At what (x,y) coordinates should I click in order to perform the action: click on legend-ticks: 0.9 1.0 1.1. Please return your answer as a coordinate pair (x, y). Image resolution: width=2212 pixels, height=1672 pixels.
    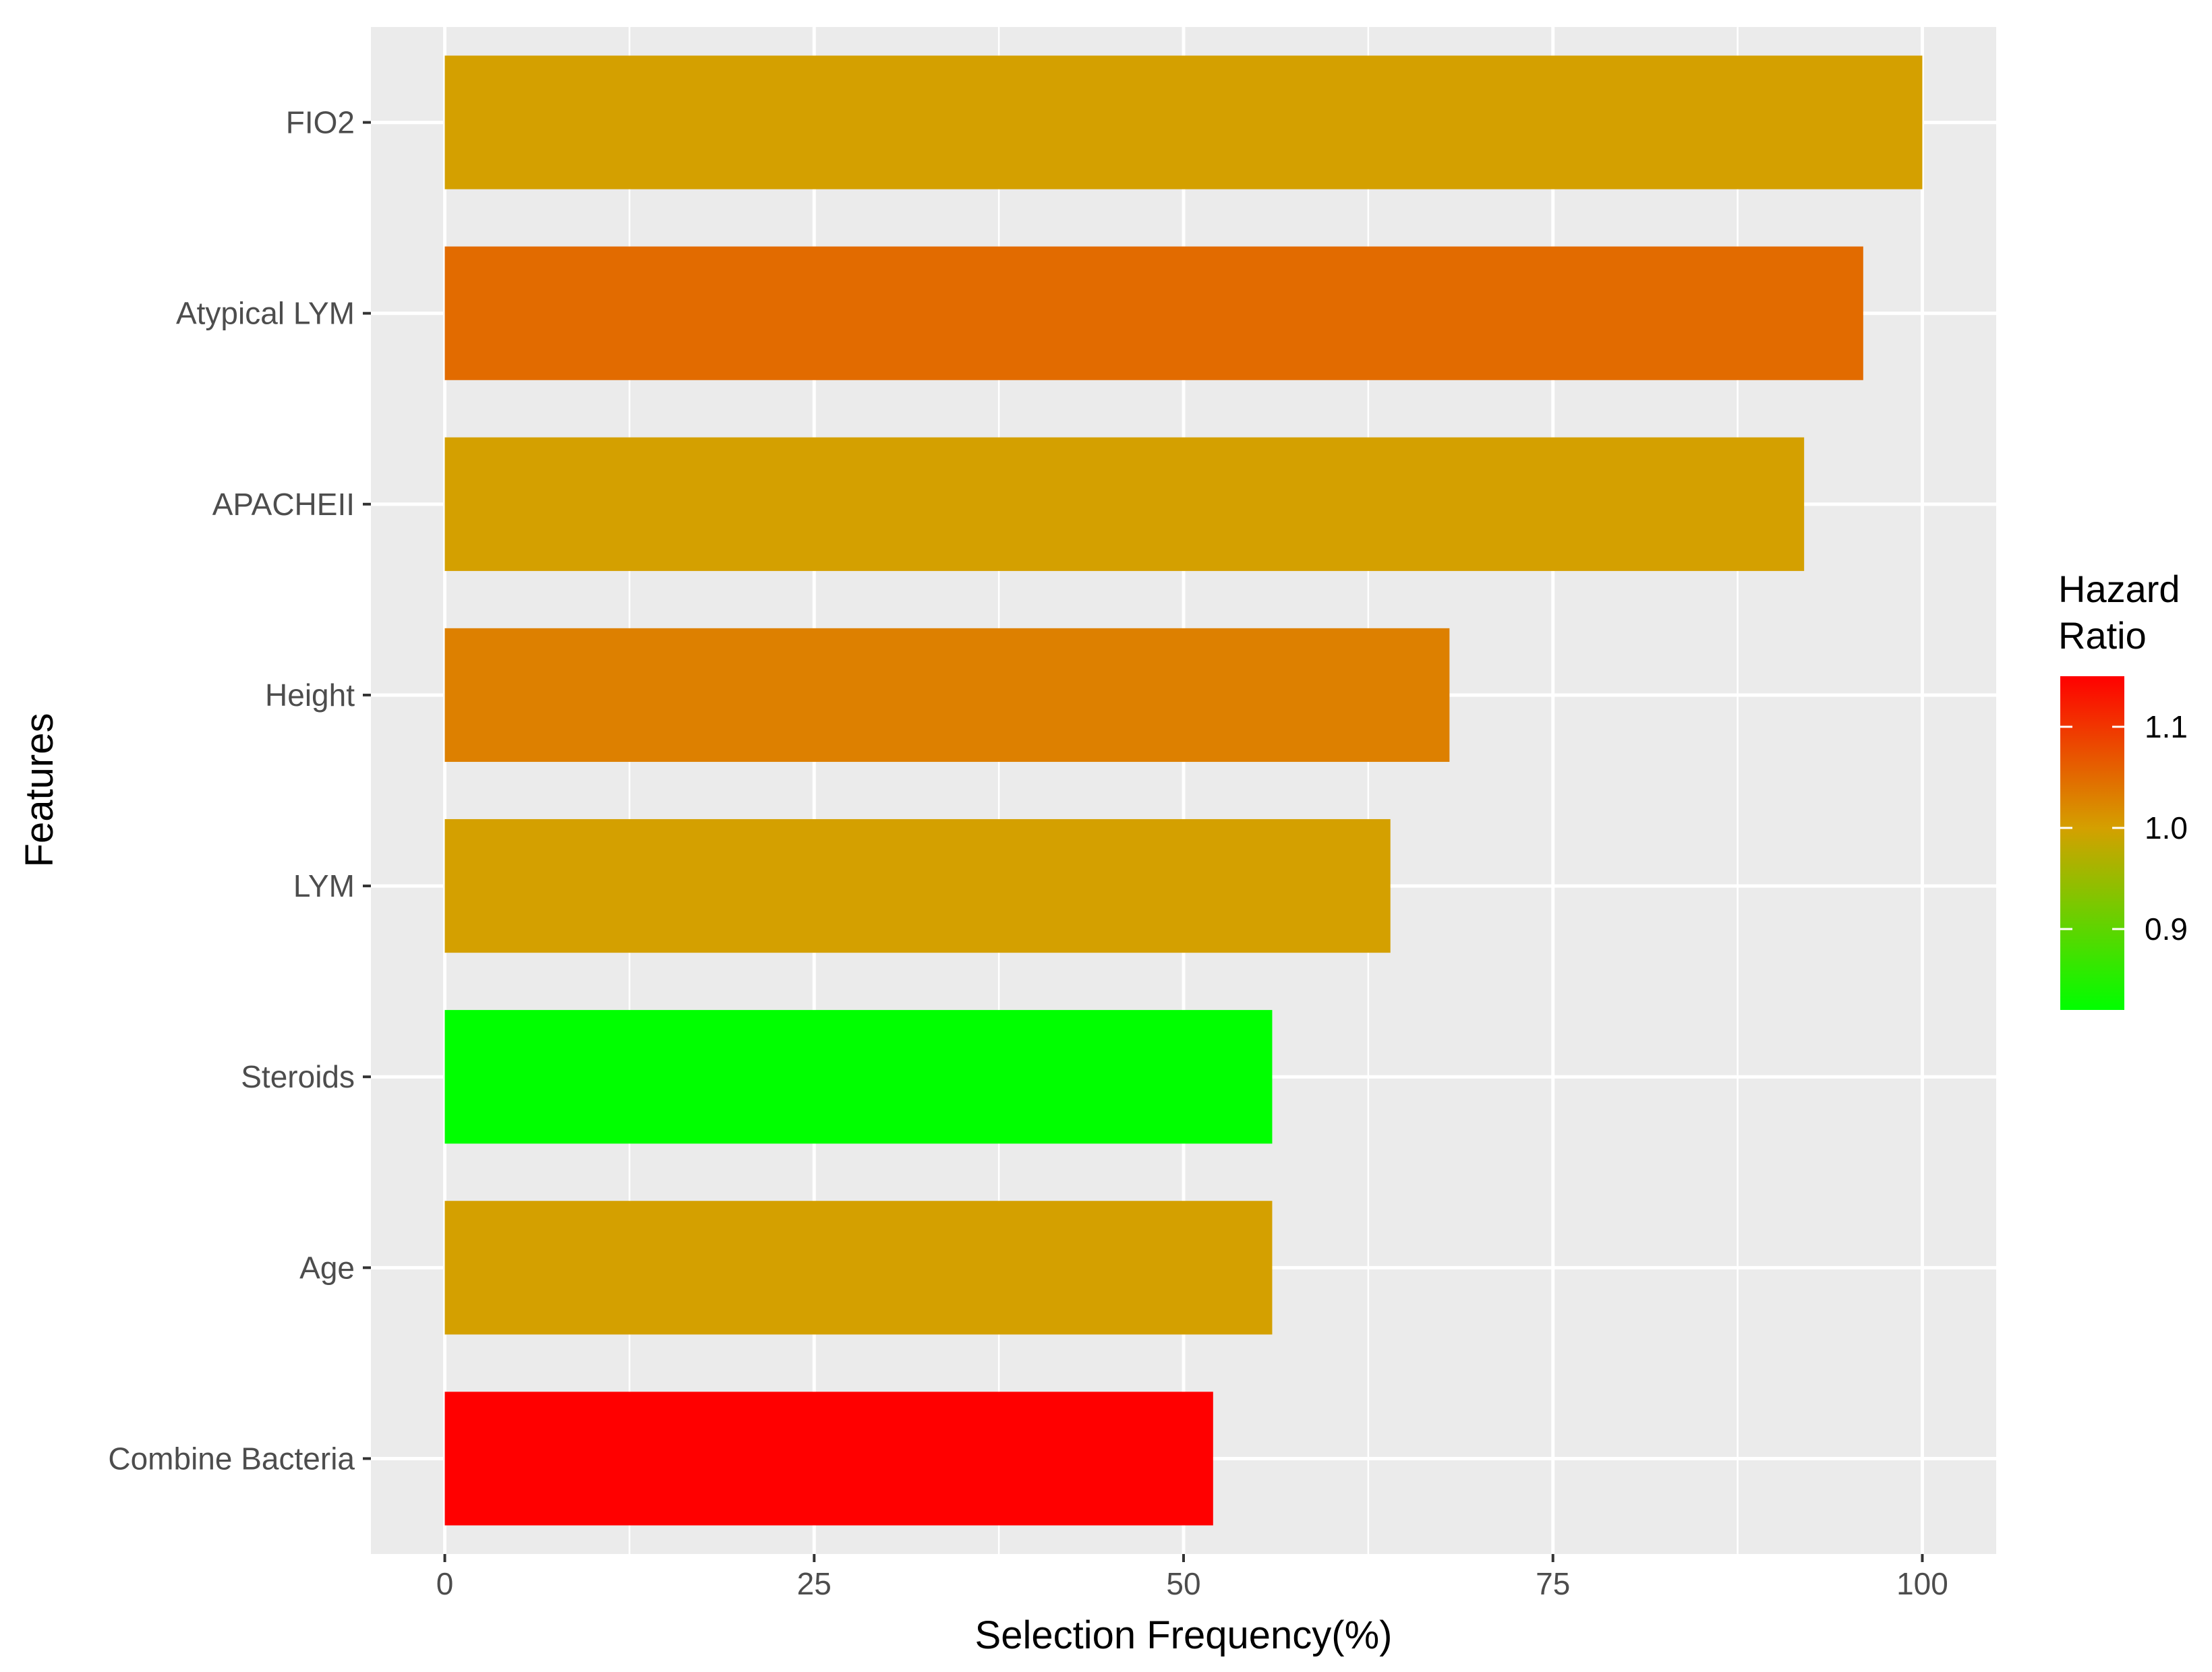
    Looking at the image, I should click on (2124, 828).